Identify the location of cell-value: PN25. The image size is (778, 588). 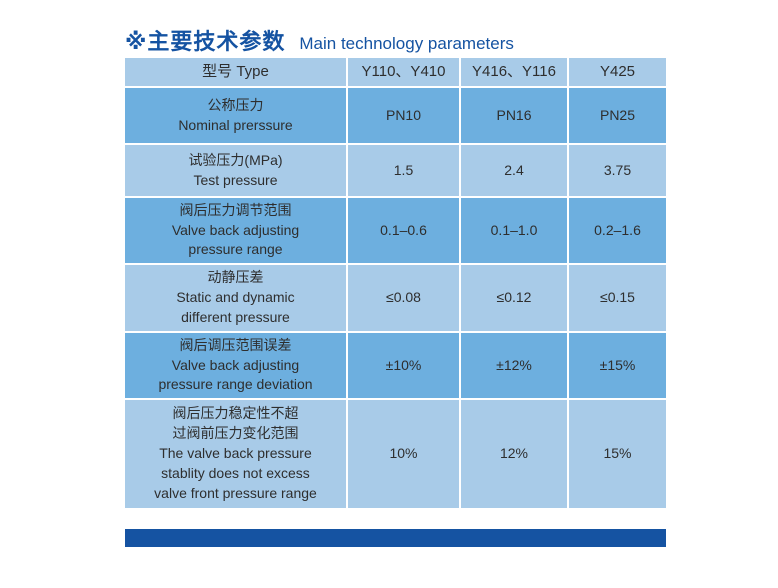
(617, 115).